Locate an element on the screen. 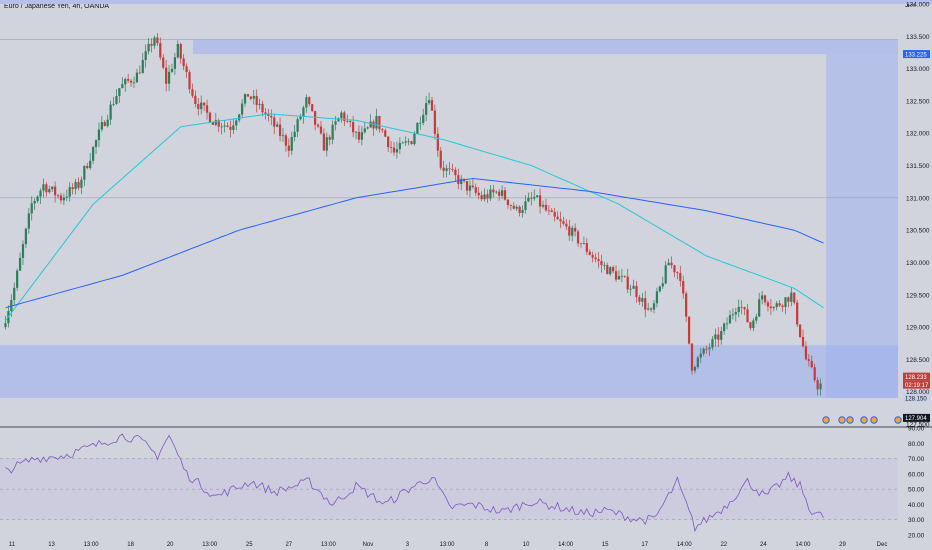 Image resolution: width=932 pixels, height=550 pixels. countdown-tag is located at coordinates (916, 384).